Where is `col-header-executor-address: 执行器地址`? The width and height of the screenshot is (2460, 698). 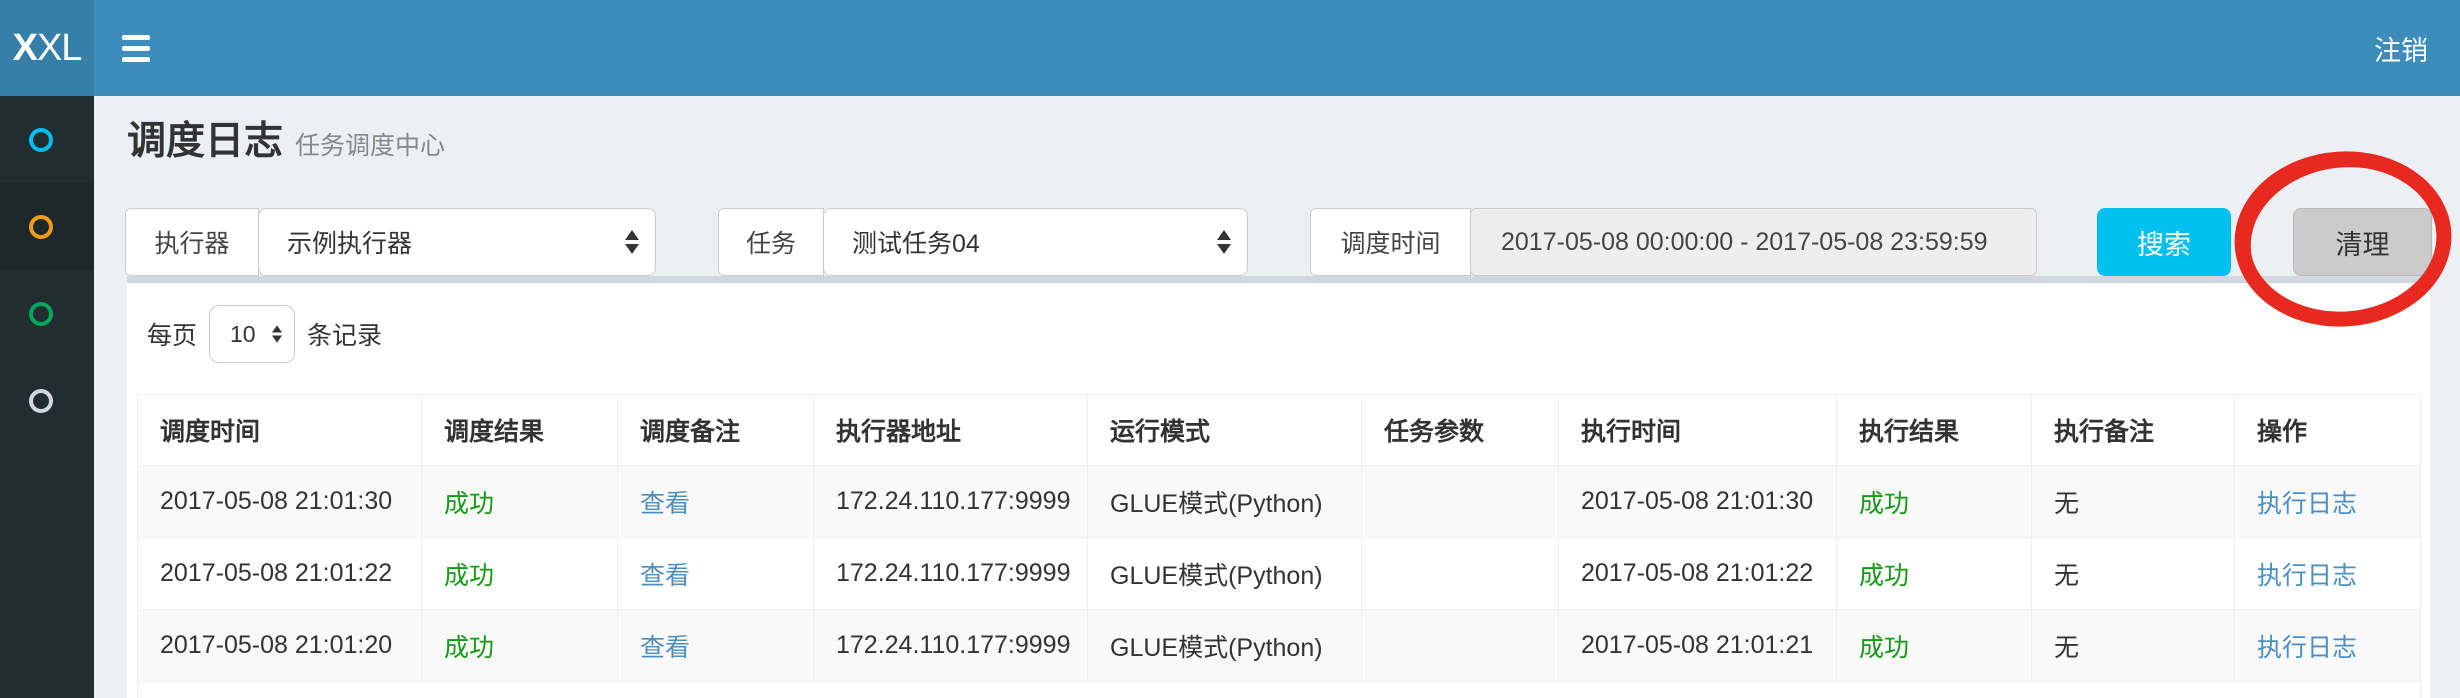 col-header-executor-address: 执行器地址 is located at coordinates (950, 430).